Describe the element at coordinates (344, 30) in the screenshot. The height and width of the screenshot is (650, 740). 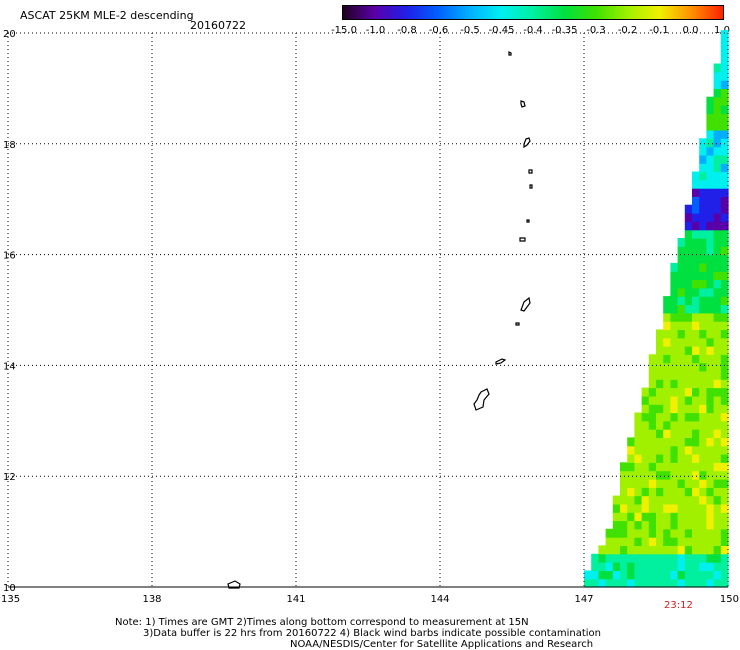
I see `colorbar-label: -15.0` at that location.